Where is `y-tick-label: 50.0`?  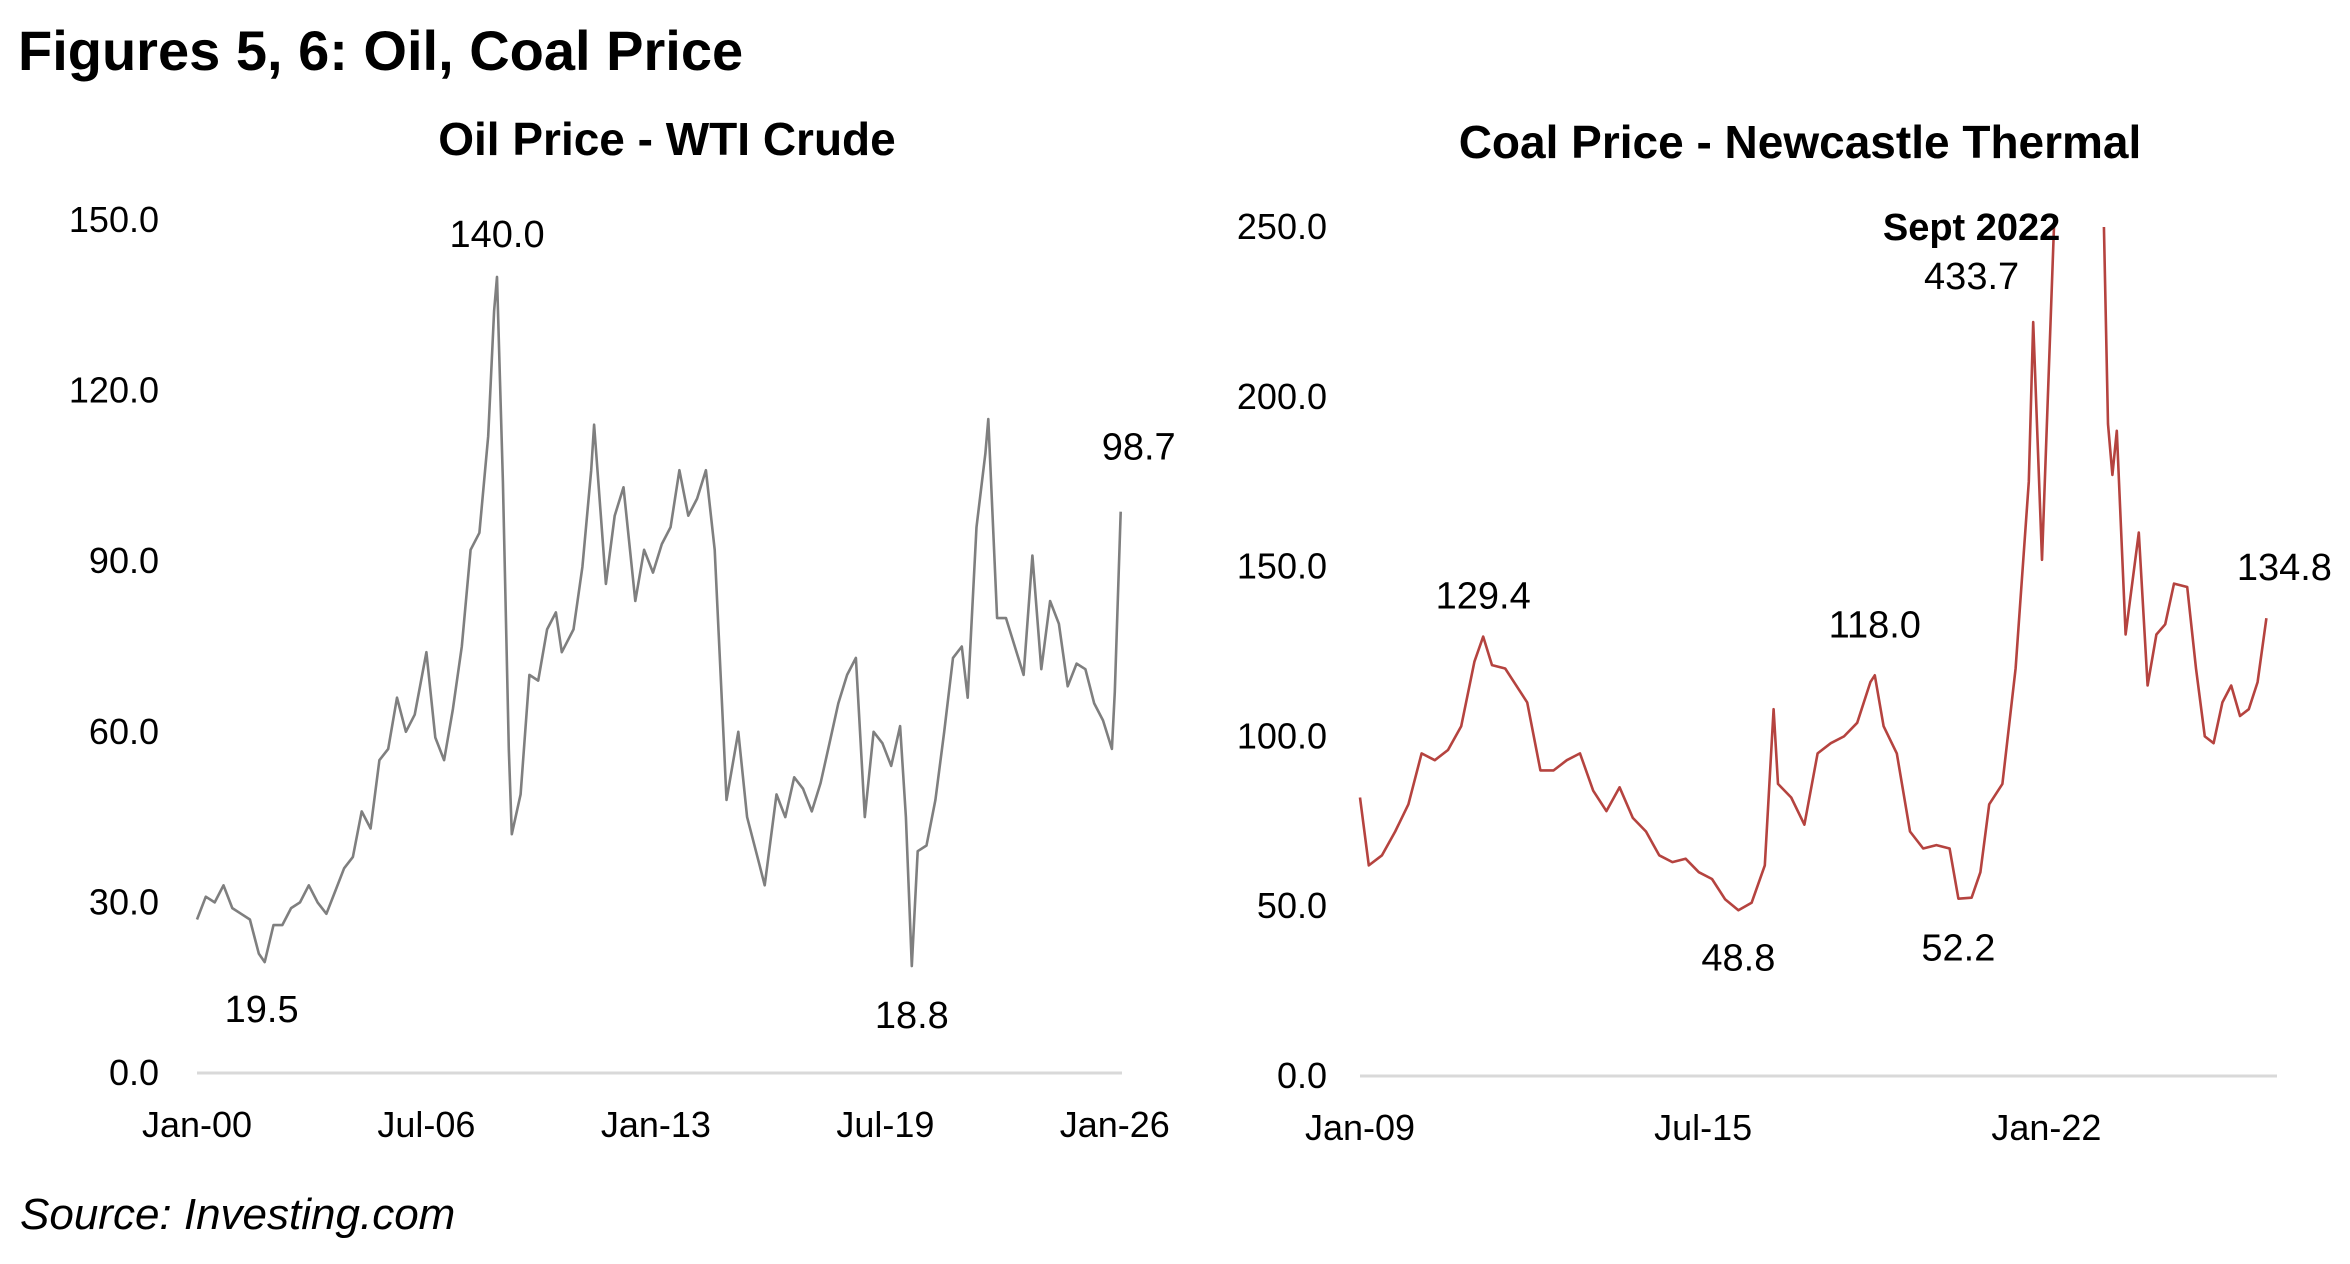
y-tick-label: 50.0 is located at coordinates (1292, 905).